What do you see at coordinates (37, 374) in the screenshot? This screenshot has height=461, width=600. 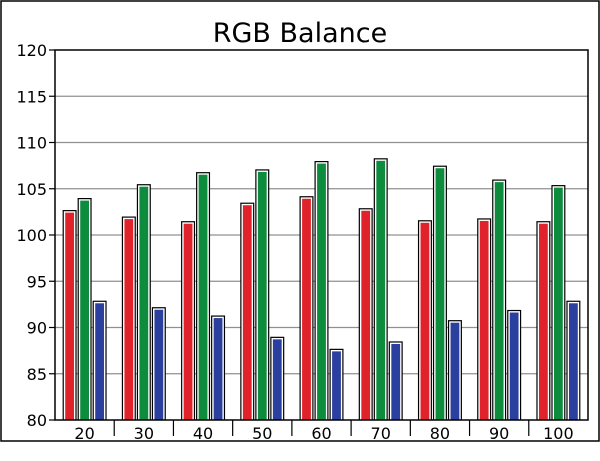 I see `y-tick-label-85: 85` at bounding box center [37, 374].